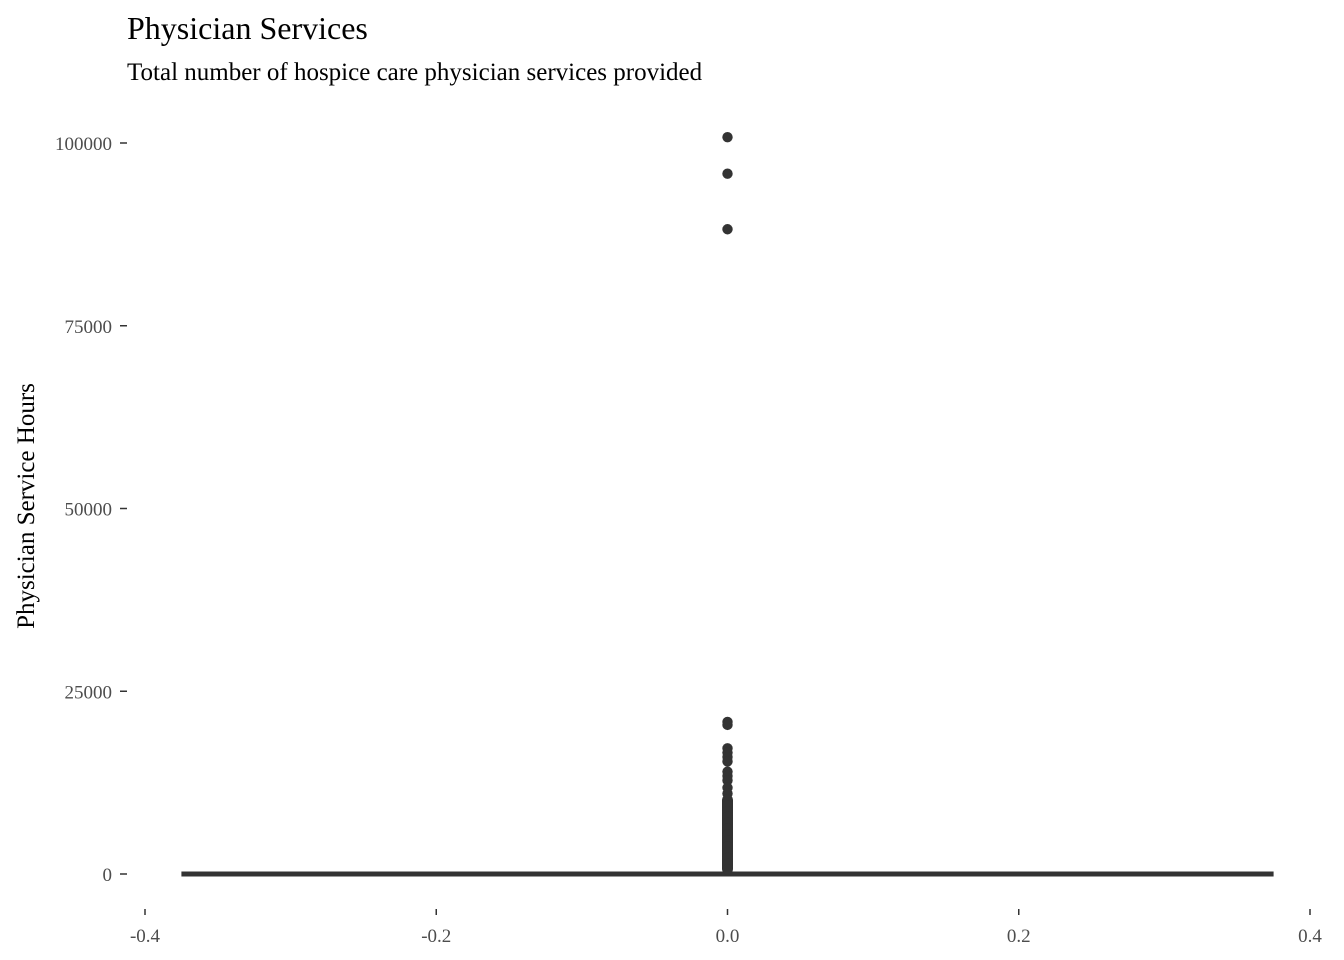 The height and width of the screenshot is (960, 1344). What do you see at coordinates (89, 510) in the screenshot?
I see `y-tick-label: 50000` at bounding box center [89, 510].